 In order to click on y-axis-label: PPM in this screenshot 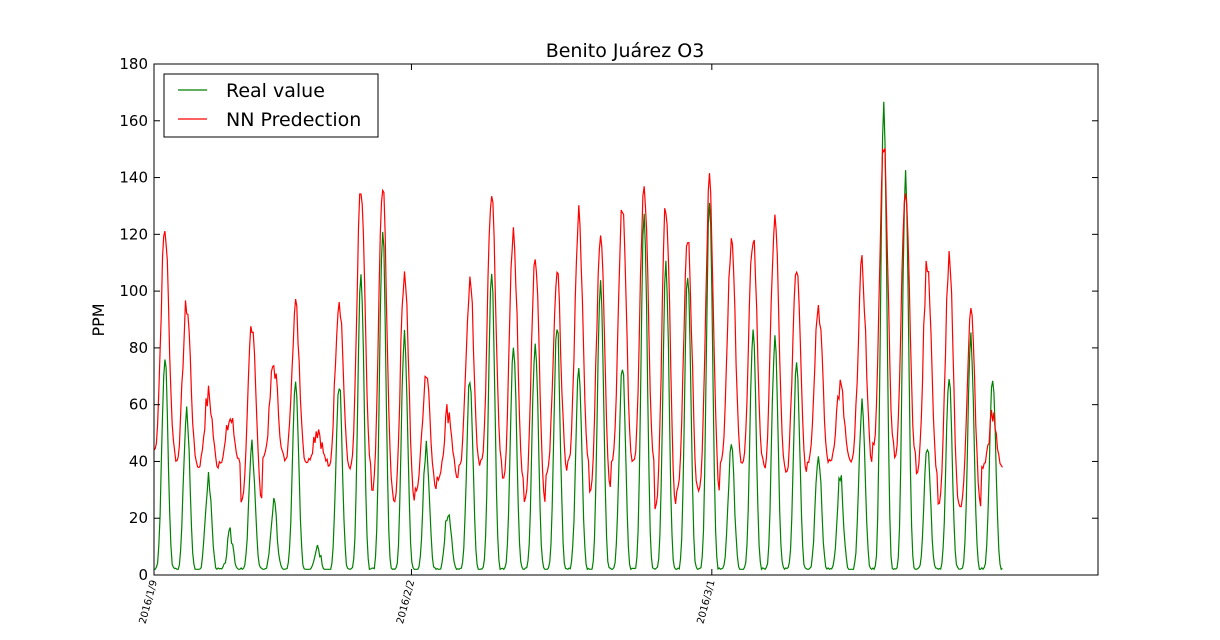, I will do `click(98, 319)`.